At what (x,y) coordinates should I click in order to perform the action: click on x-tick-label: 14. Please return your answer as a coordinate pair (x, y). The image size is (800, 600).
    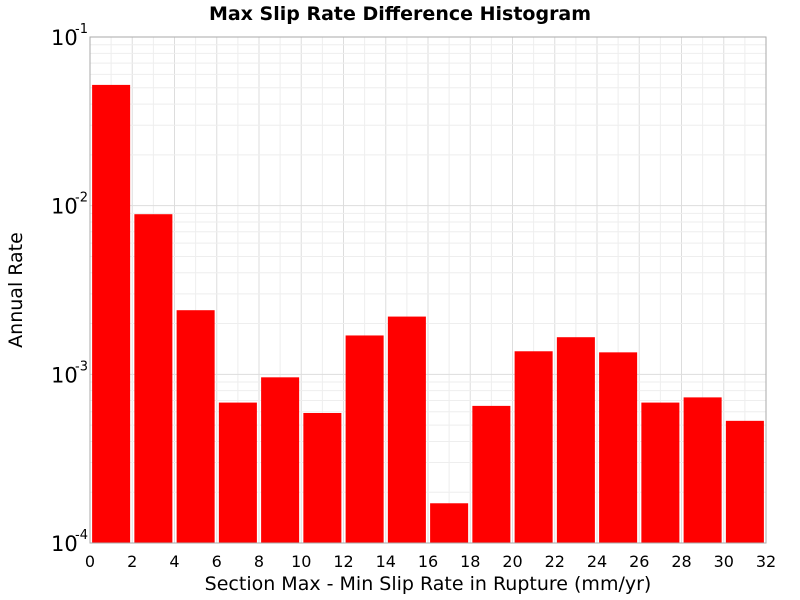
    Looking at the image, I should click on (386, 561).